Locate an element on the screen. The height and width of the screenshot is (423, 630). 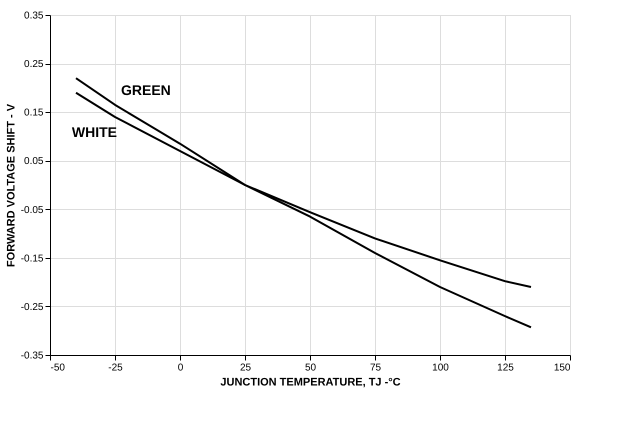
y-tick-label: 0.15 is located at coordinates (34, 113).